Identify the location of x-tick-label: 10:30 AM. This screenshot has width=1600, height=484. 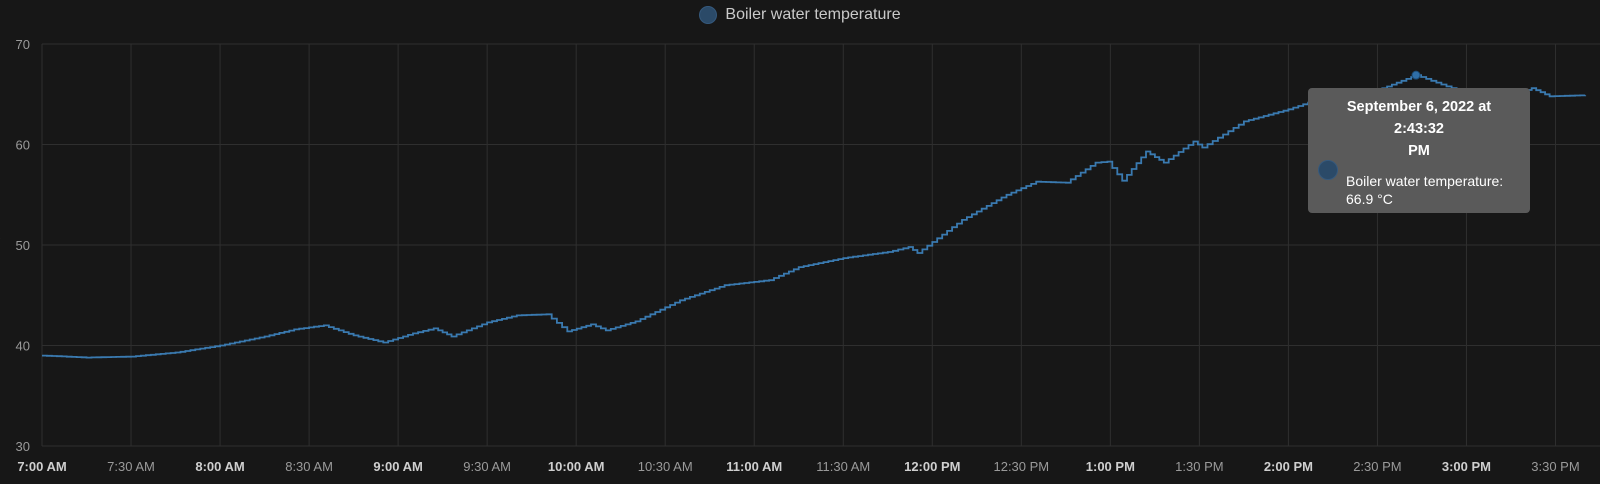
(665, 466).